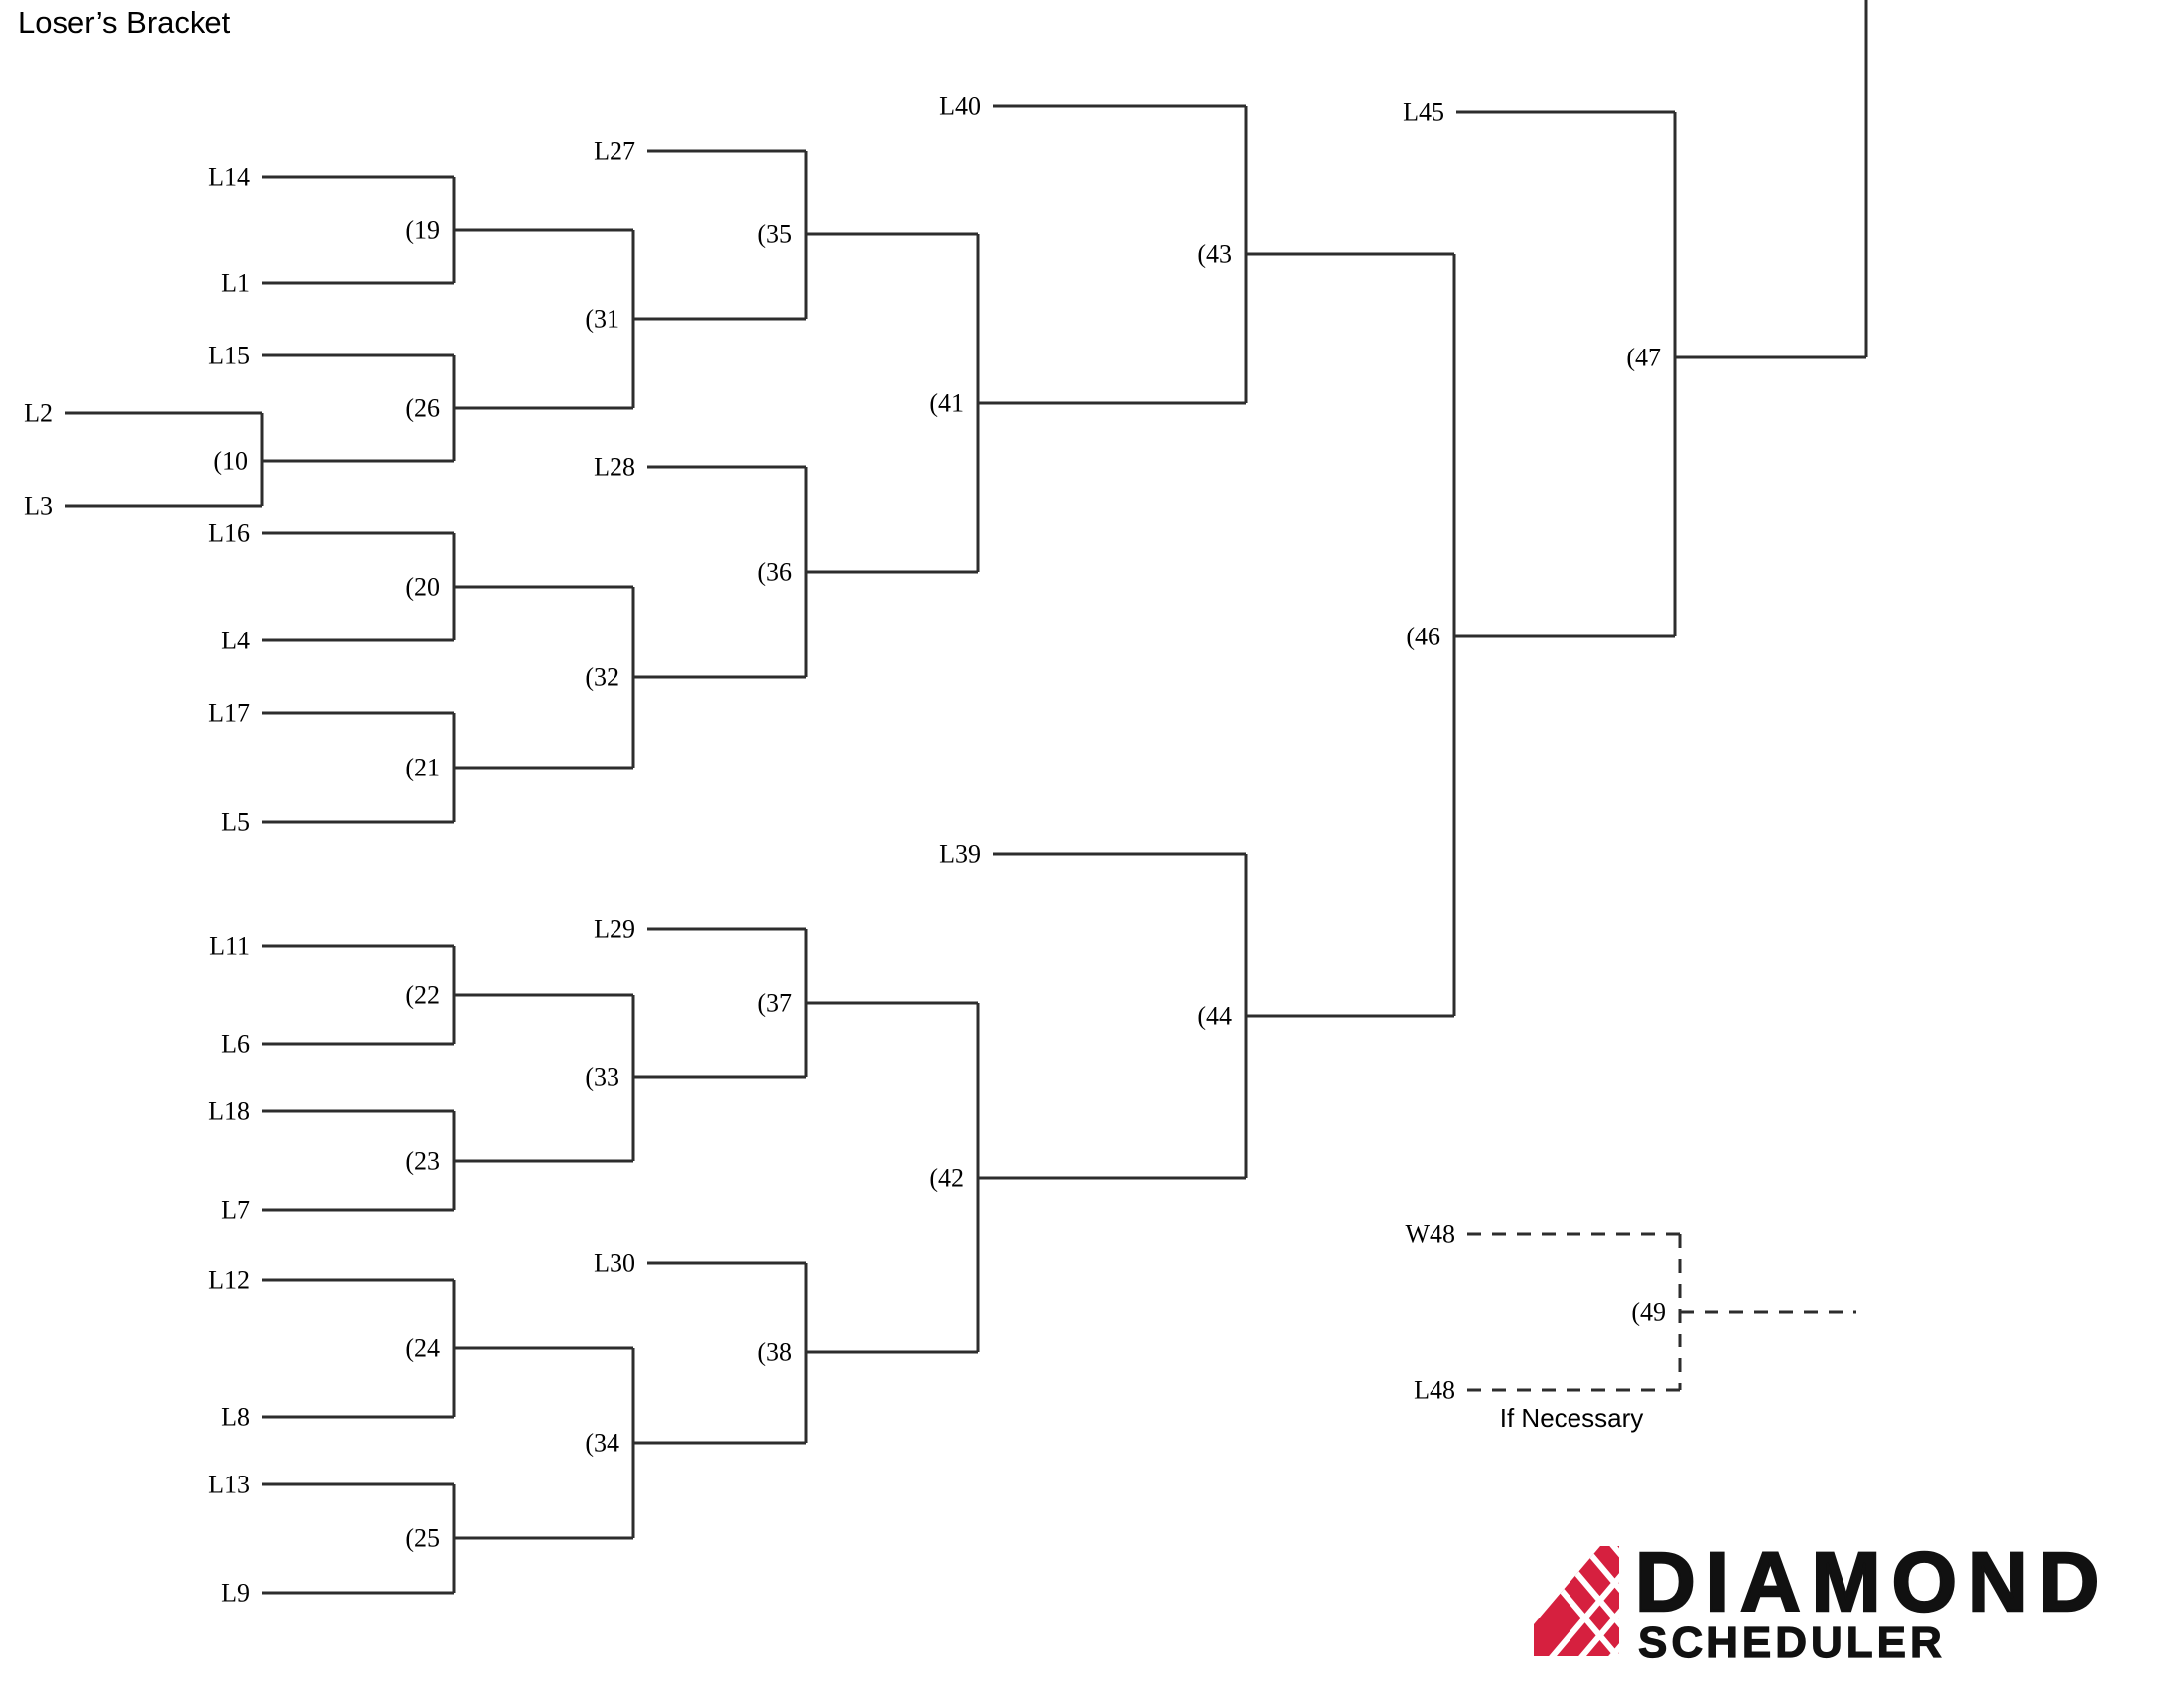  I want to click on entrant-label-W48: W48, so click(1430, 1234).